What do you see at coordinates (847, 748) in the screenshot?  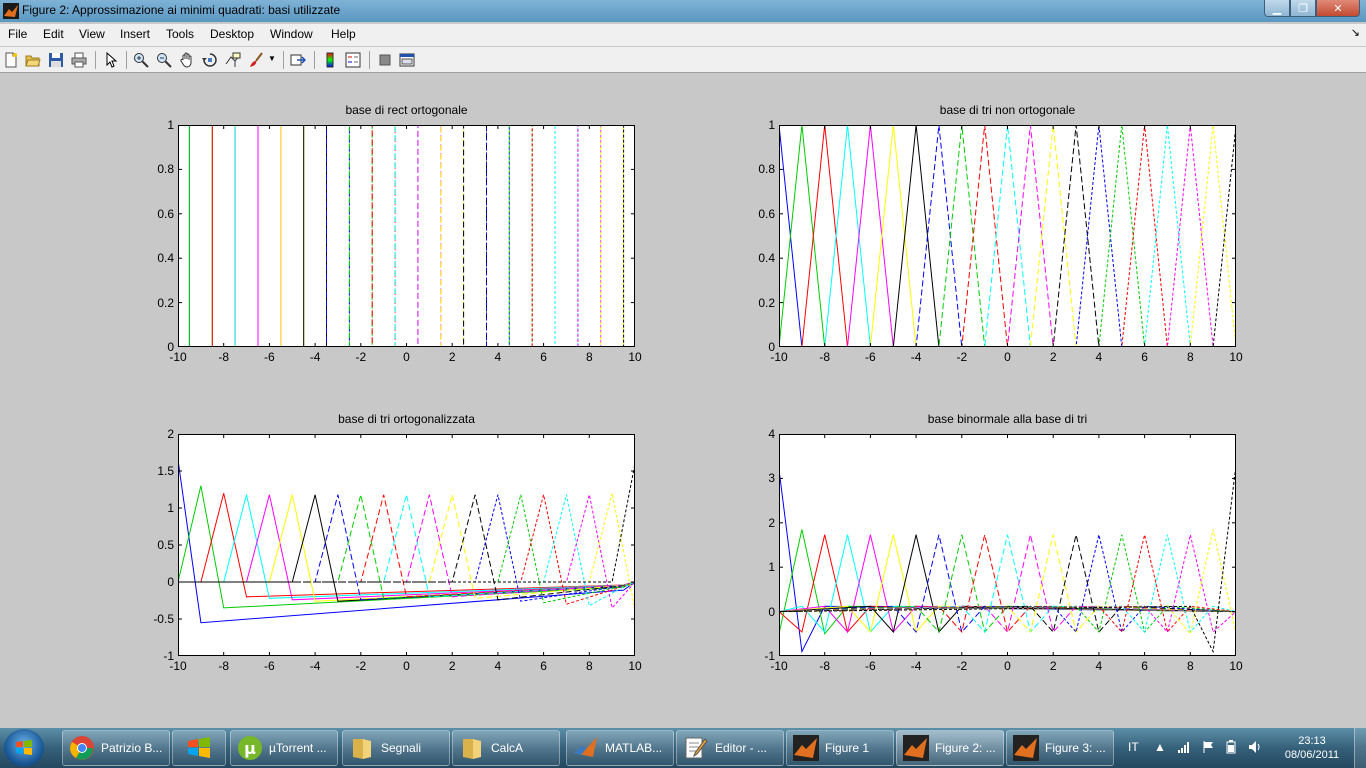 I see `taskbar-label: Figure 1` at bounding box center [847, 748].